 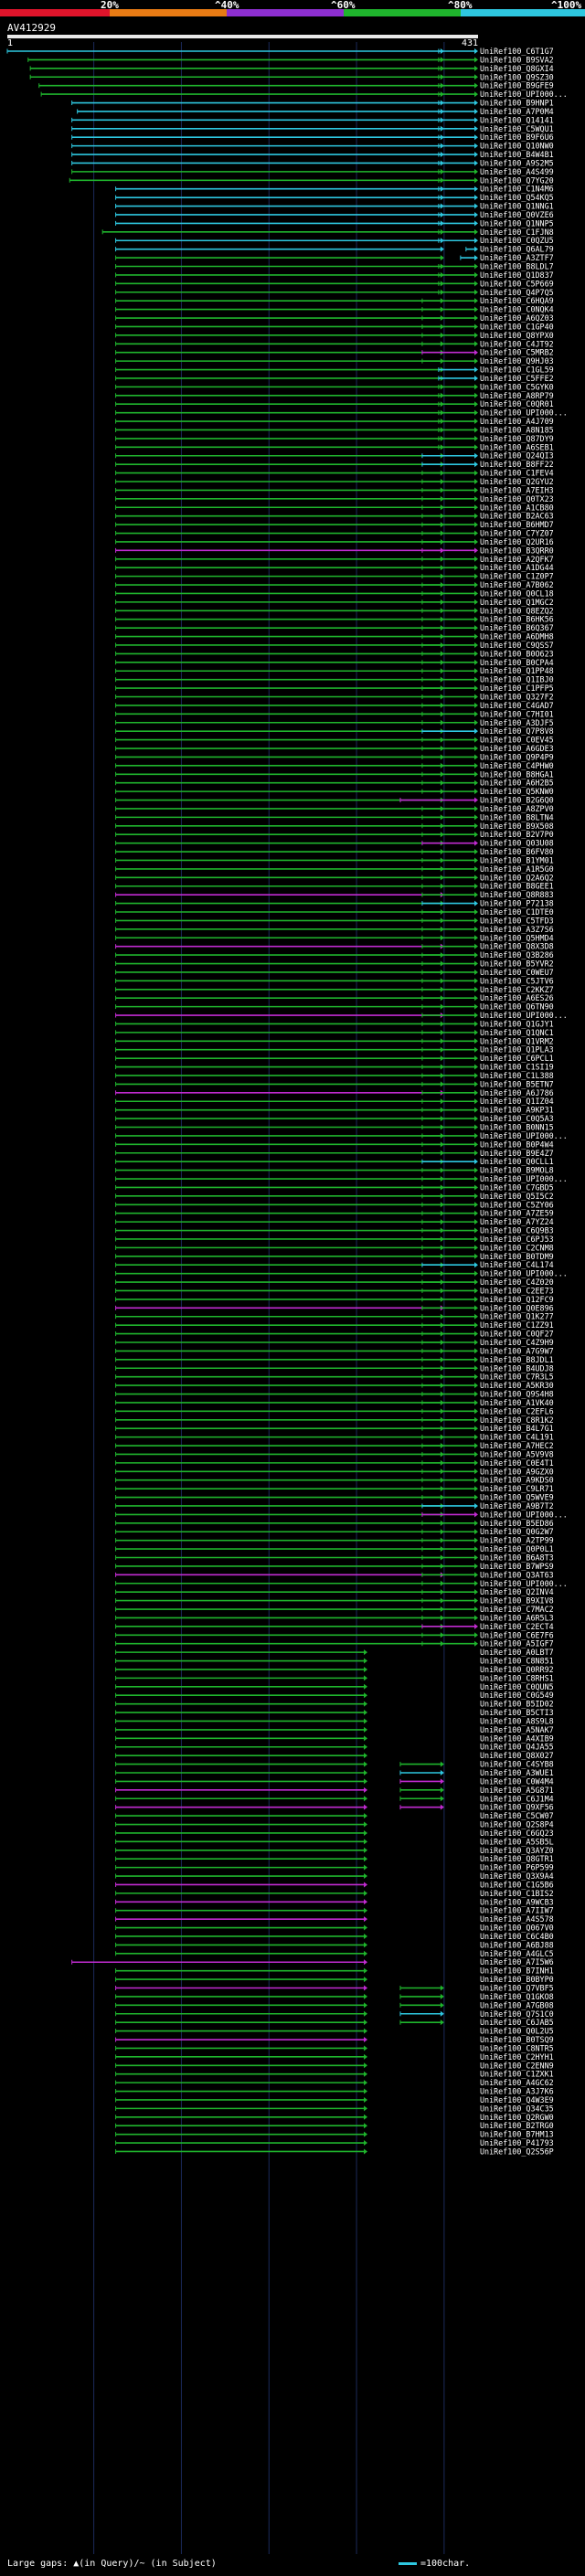 What do you see at coordinates (517, 180) in the screenshot?
I see `hit-label: UniRef100_Q7YG20` at bounding box center [517, 180].